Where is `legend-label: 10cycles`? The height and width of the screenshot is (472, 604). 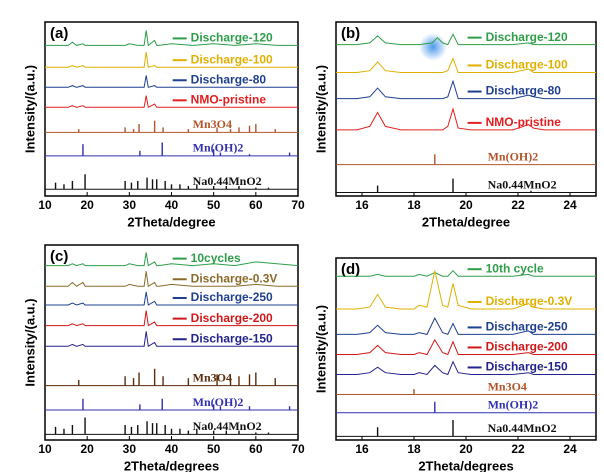
legend-label: 10cycles is located at coordinates (216, 258).